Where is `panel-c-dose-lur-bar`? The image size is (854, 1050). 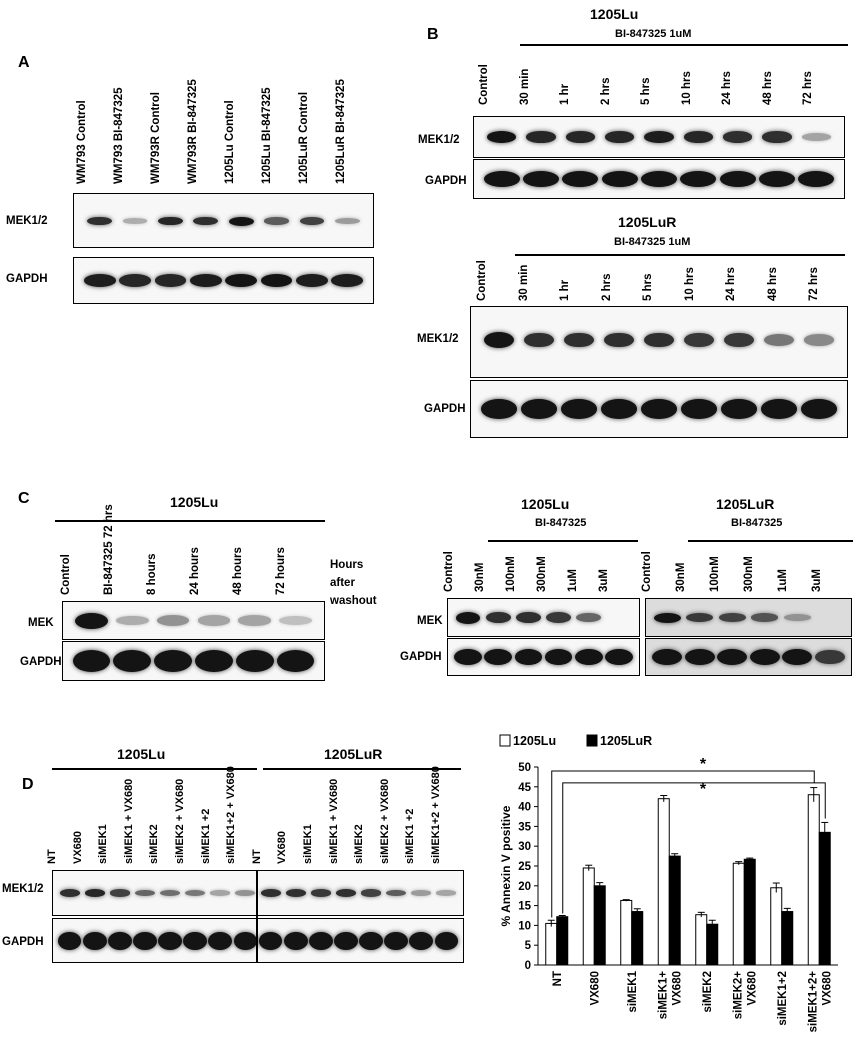
panel-c-dose-lur-bar is located at coordinates (770, 541).